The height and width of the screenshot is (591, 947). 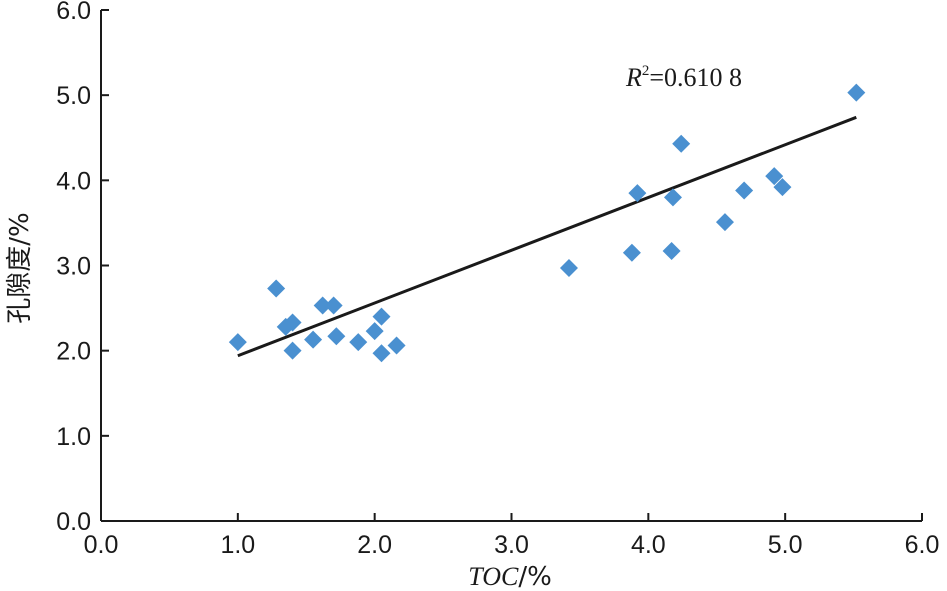 I want to click on x-tick-label: 5.0, so click(x=785, y=545).